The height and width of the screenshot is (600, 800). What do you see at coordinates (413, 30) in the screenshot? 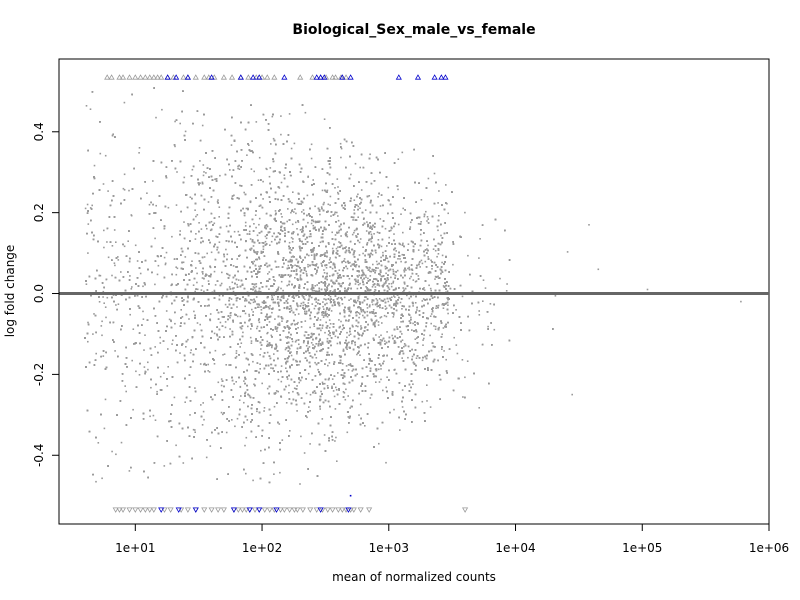
I see `chart-title: Biological_Sex_male_vs_female` at bounding box center [413, 30].